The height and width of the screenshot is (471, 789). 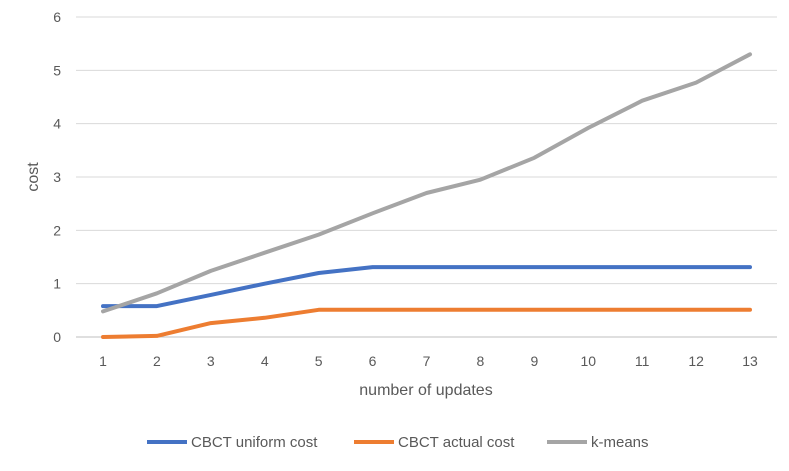 I want to click on y-axis-ticks: 0 1 2 3 4 5 6, so click(x=57, y=177).